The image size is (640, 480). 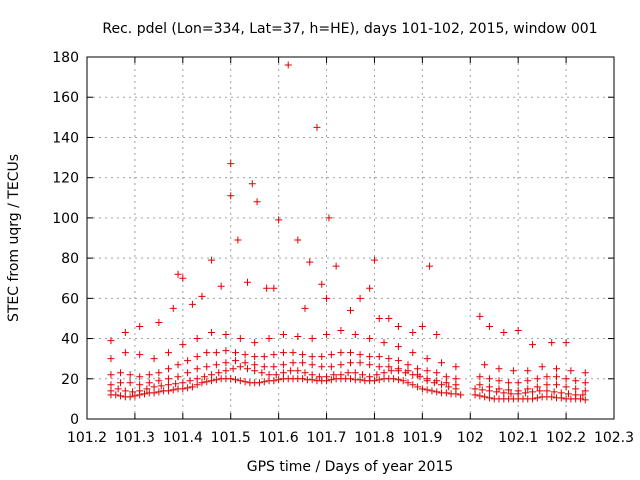 What do you see at coordinates (65, 219) in the screenshot?
I see `y-tick-label: 100` at bounding box center [65, 219].